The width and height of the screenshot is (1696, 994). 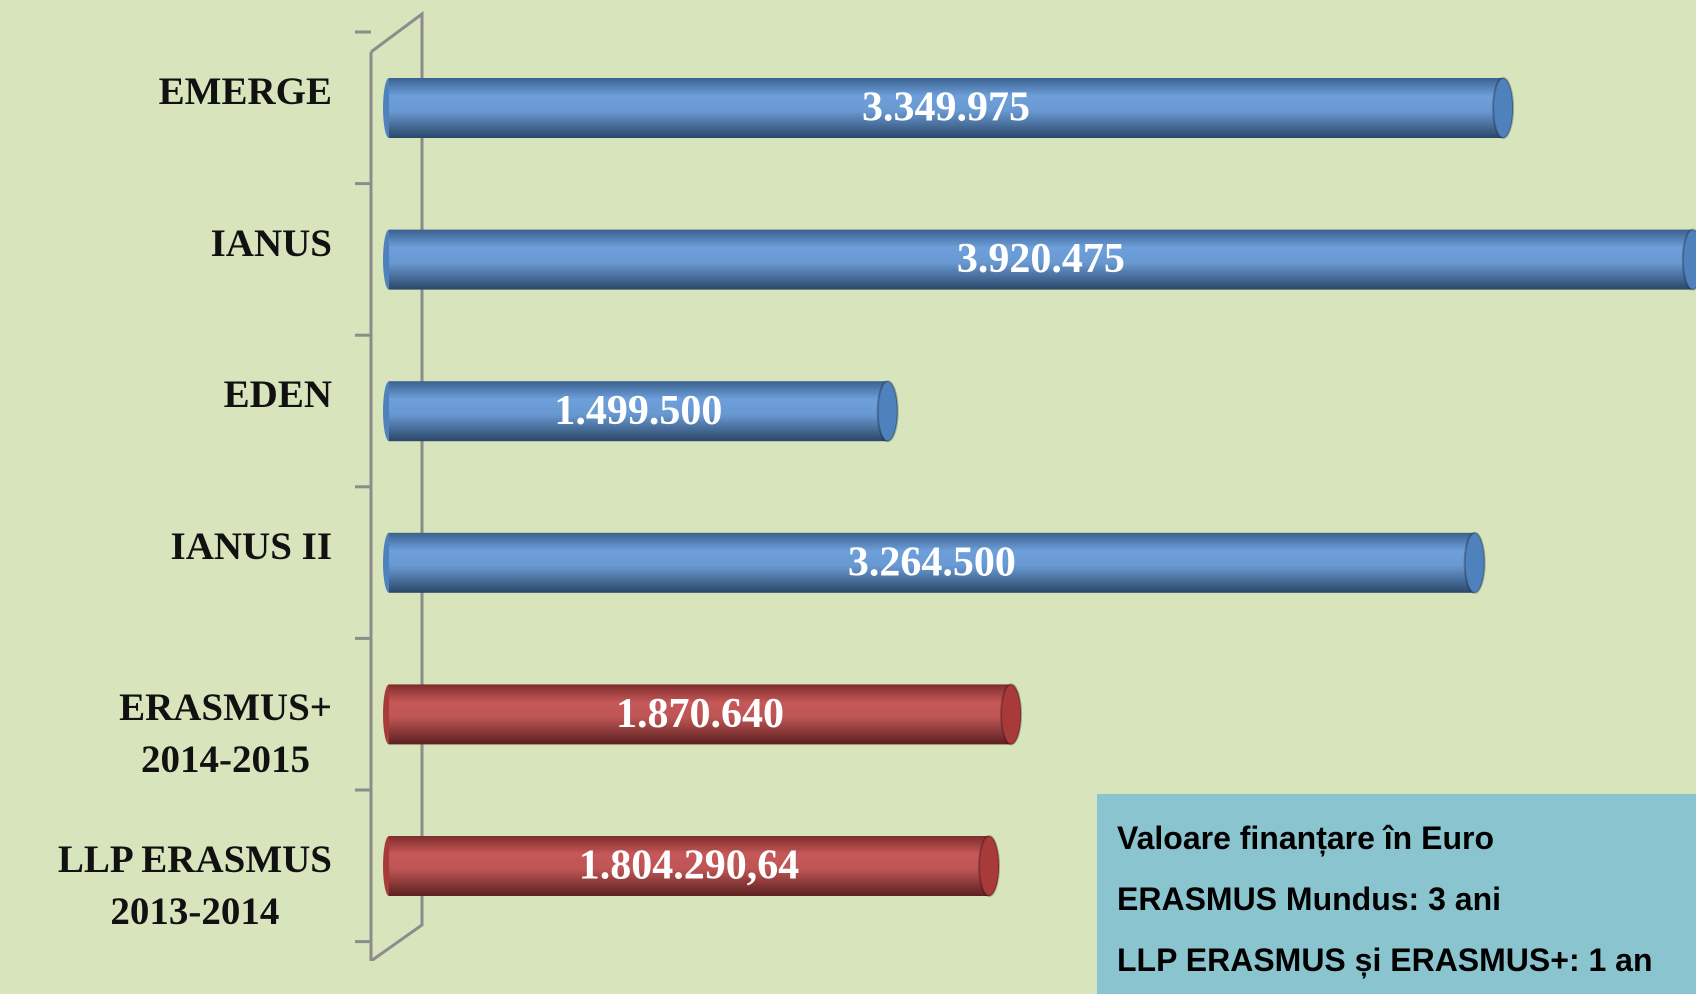 I want to click on annotation: ERASMUS Mundus: 3 ani, so click(x=1309, y=899).